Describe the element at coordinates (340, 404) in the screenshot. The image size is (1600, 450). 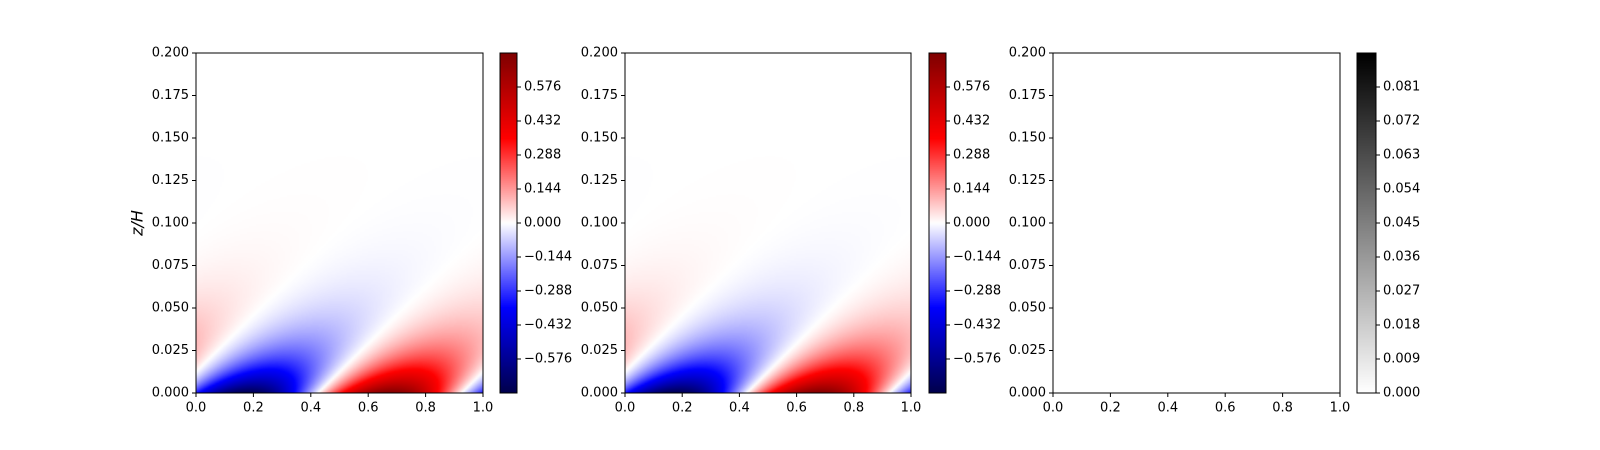
I see `x-ticks-1: 0.0 0.2 0.4 0.6 0.8 1.0` at that location.